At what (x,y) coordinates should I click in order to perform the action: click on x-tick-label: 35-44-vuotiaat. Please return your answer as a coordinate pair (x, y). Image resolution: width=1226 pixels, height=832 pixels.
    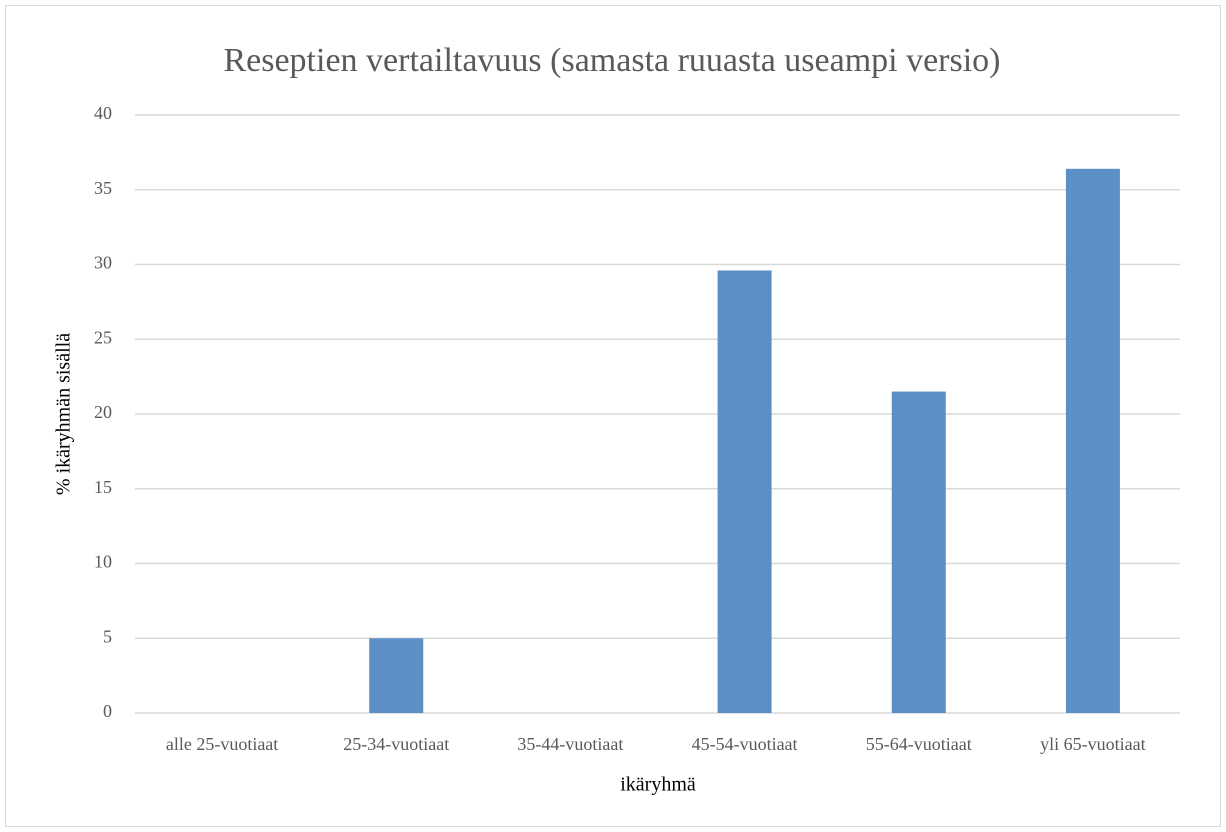
    Looking at the image, I should click on (570, 744).